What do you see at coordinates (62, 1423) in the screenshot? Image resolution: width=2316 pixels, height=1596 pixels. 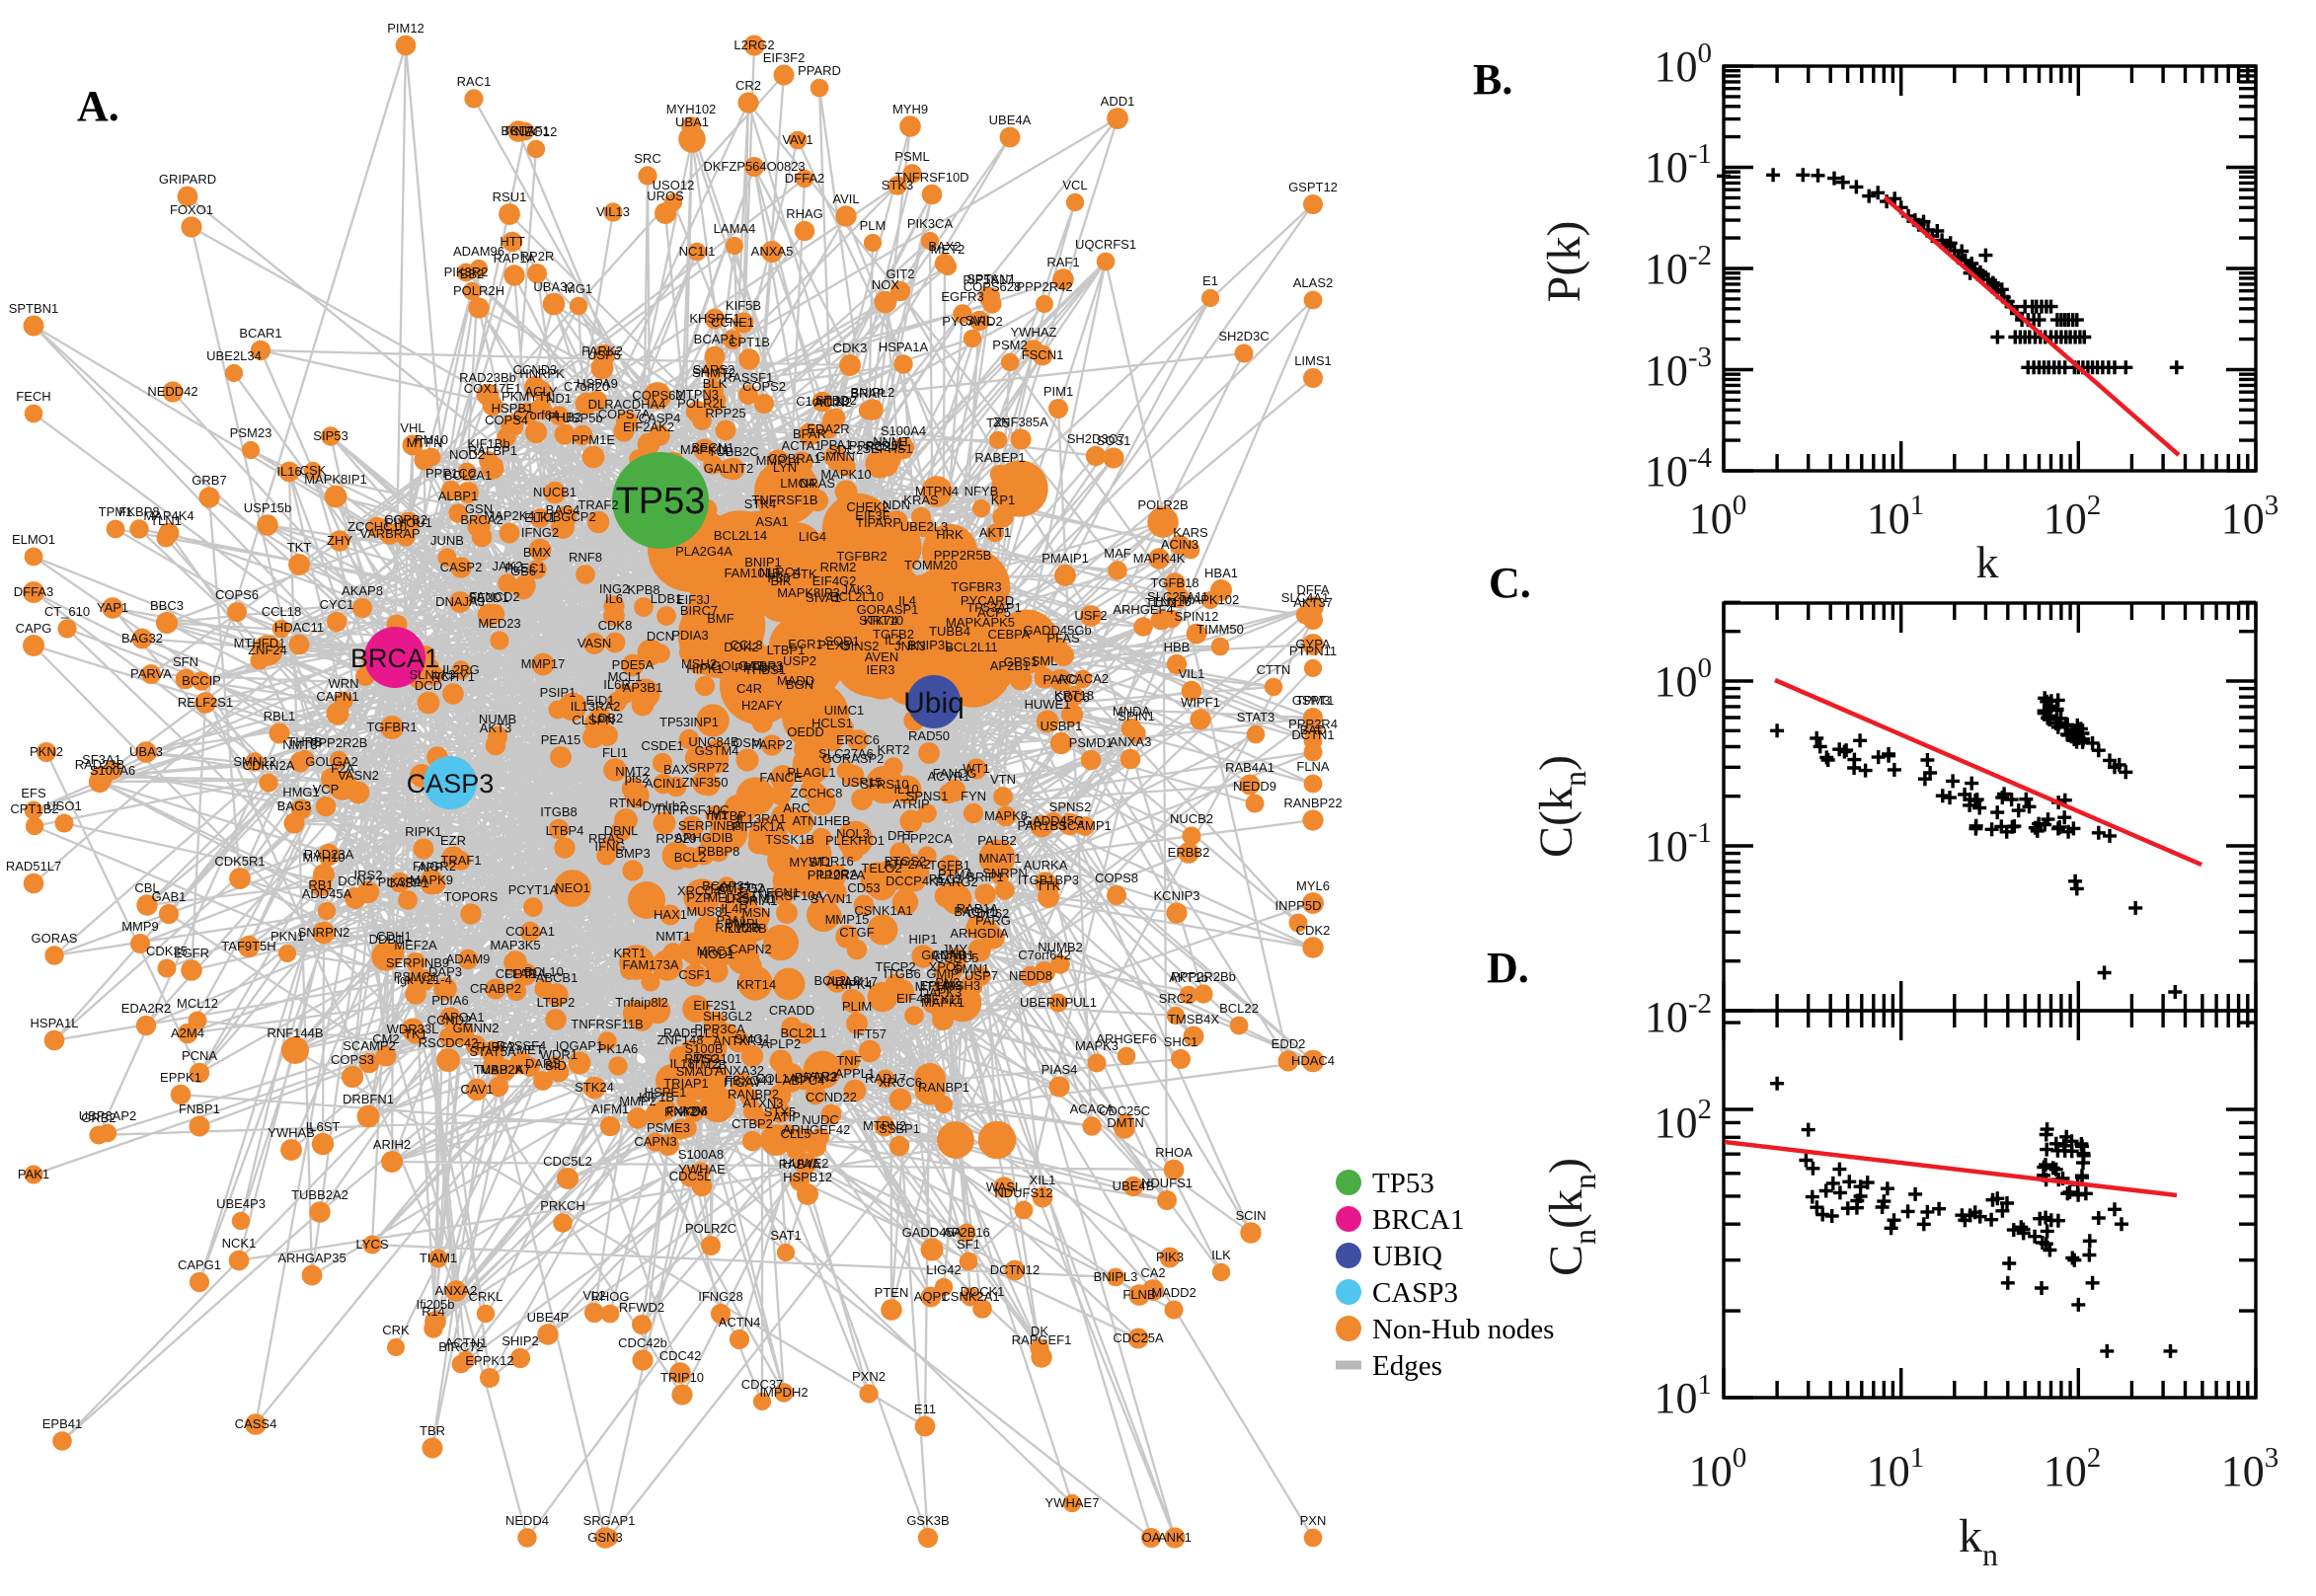 I see `svg-text: EPB41` at bounding box center [62, 1423].